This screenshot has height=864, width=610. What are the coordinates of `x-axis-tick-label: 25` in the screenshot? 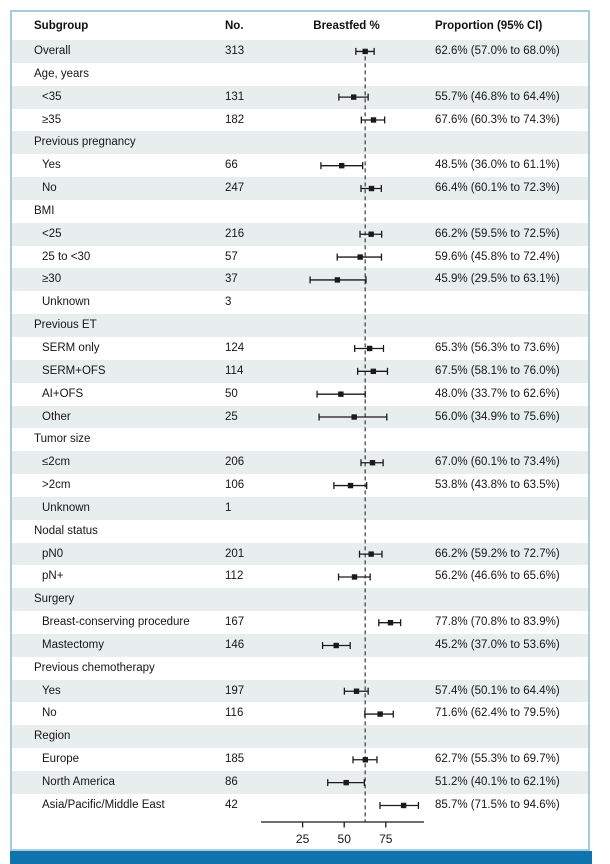 It's located at (303, 839).